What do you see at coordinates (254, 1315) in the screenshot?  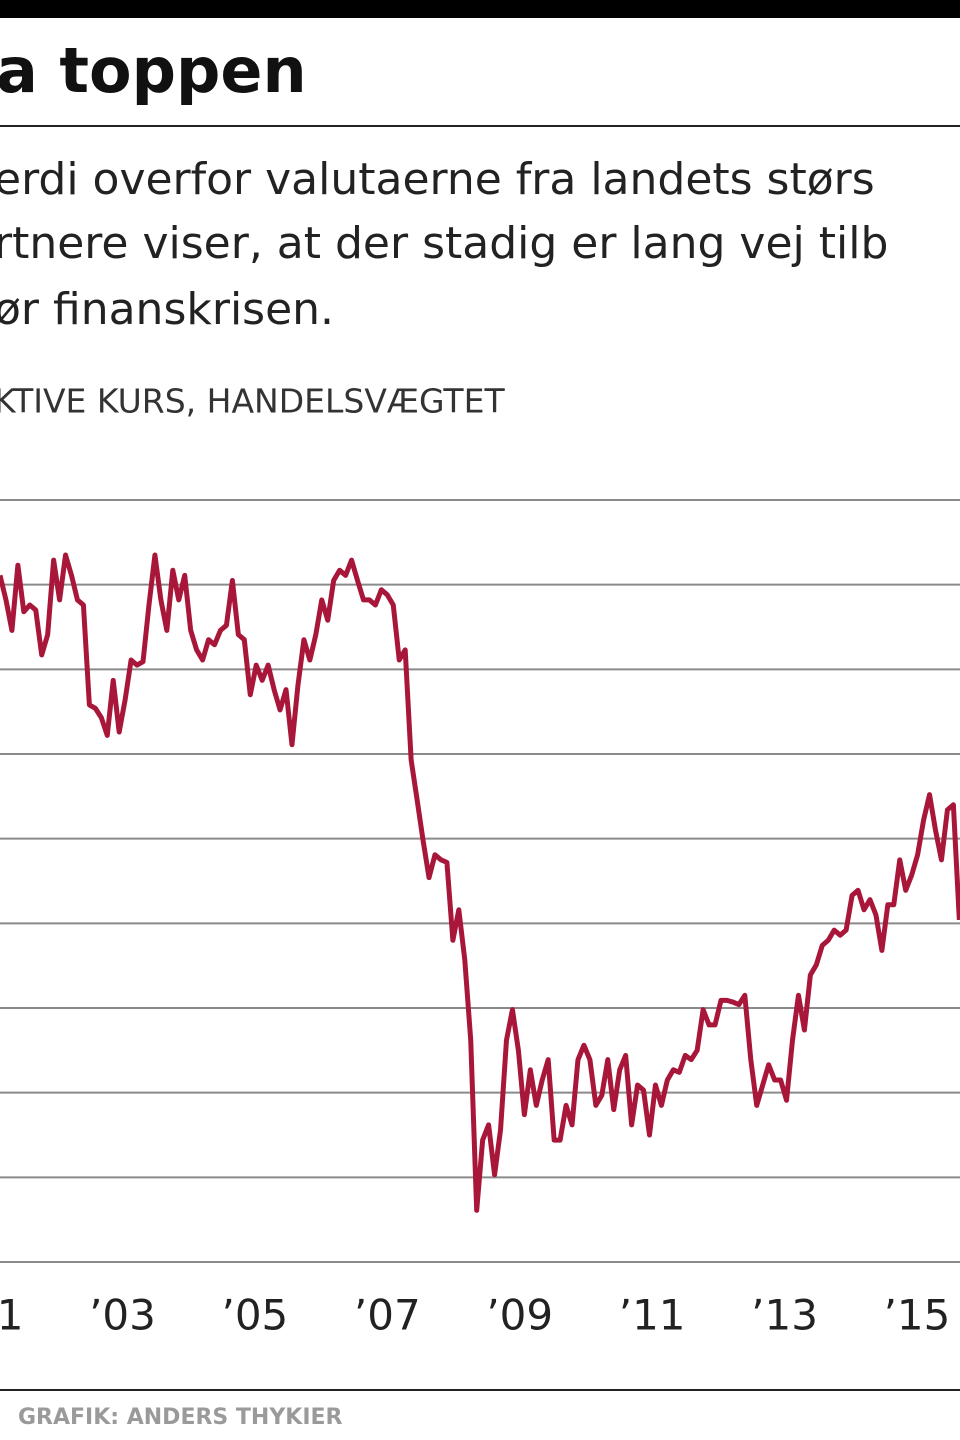 I see `x-tick-label: ’05` at bounding box center [254, 1315].